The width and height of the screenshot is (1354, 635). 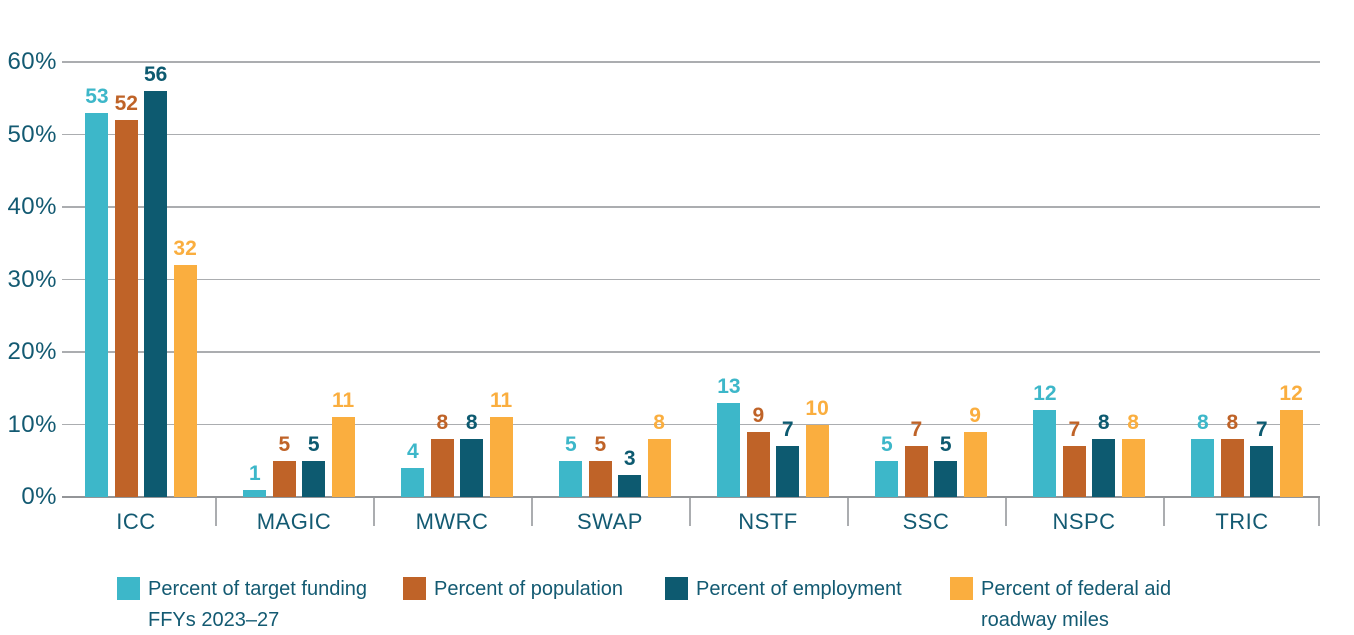 What do you see at coordinates (126, 103) in the screenshot?
I see `bar-value-label: 52` at bounding box center [126, 103].